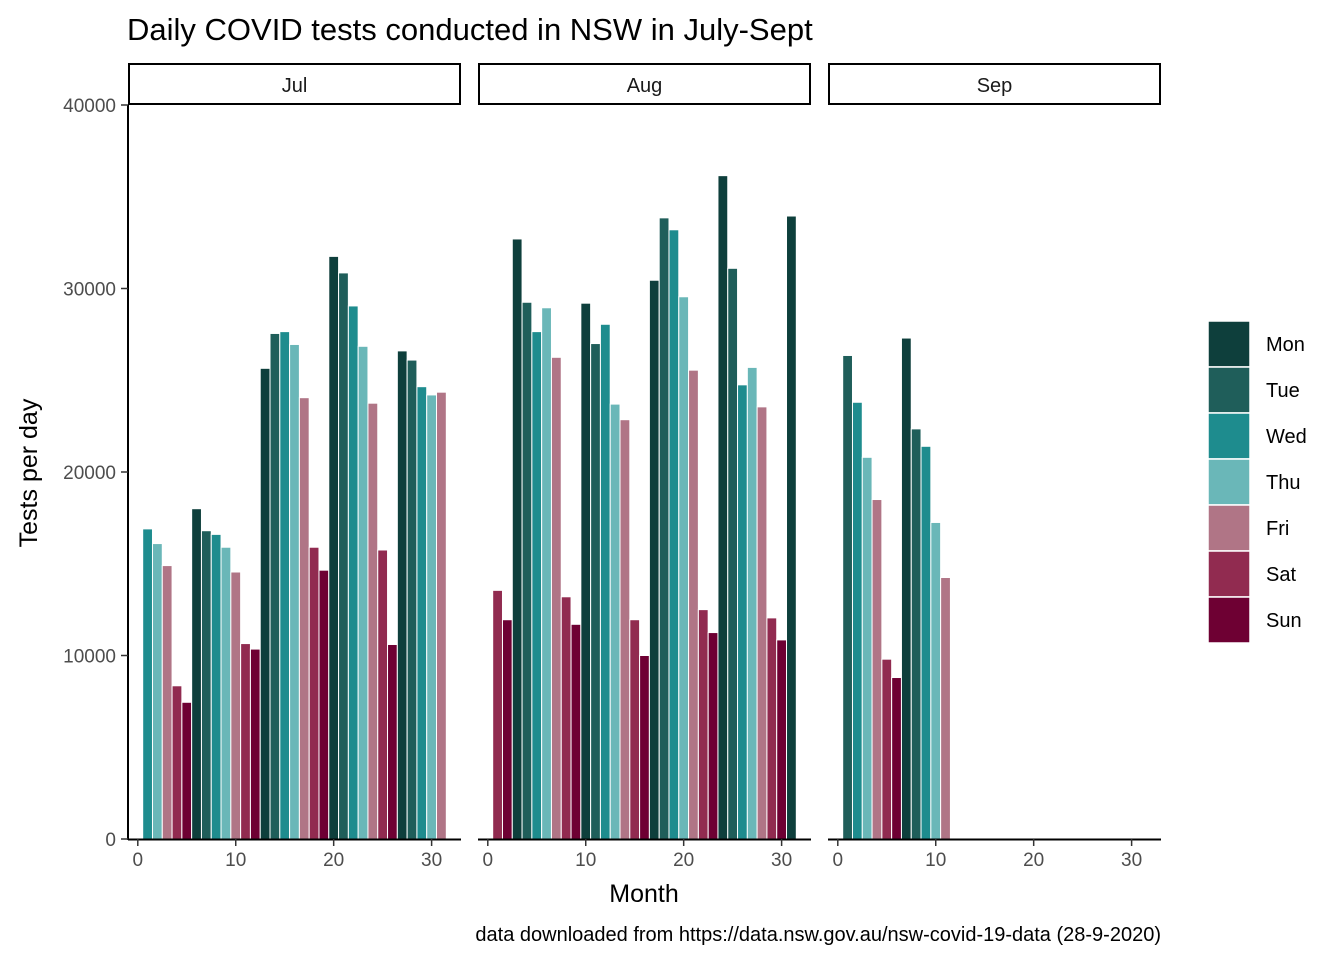 The height and width of the screenshot is (960, 1344). What do you see at coordinates (89, 657) in the screenshot?
I see `y-tick-label: 10000` at bounding box center [89, 657].